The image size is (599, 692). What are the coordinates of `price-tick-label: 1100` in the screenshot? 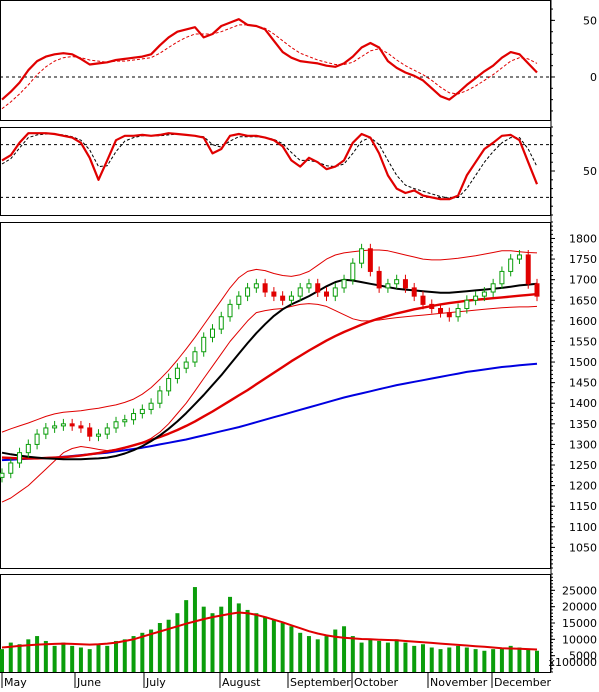 It's located at (583, 527).